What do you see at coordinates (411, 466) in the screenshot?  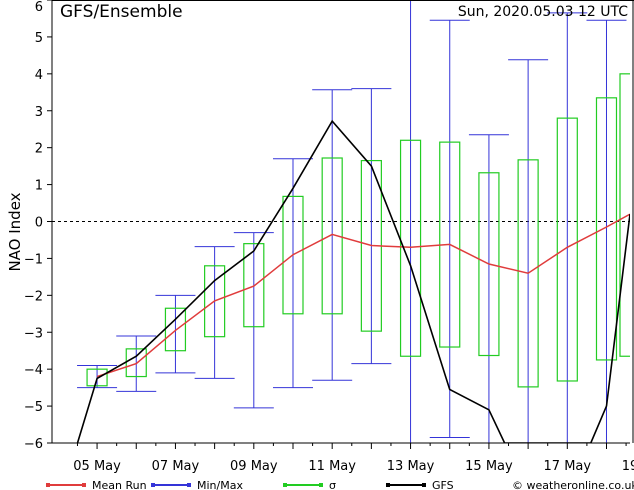 I see `x-tick-label: 13 May` at bounding box center [411, 466].